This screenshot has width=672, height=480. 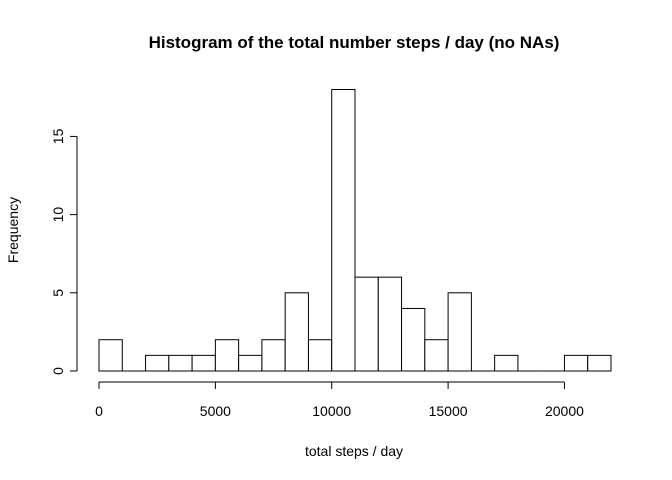 I want to click on y-tick-label: 15, so click(x=58, y=136).